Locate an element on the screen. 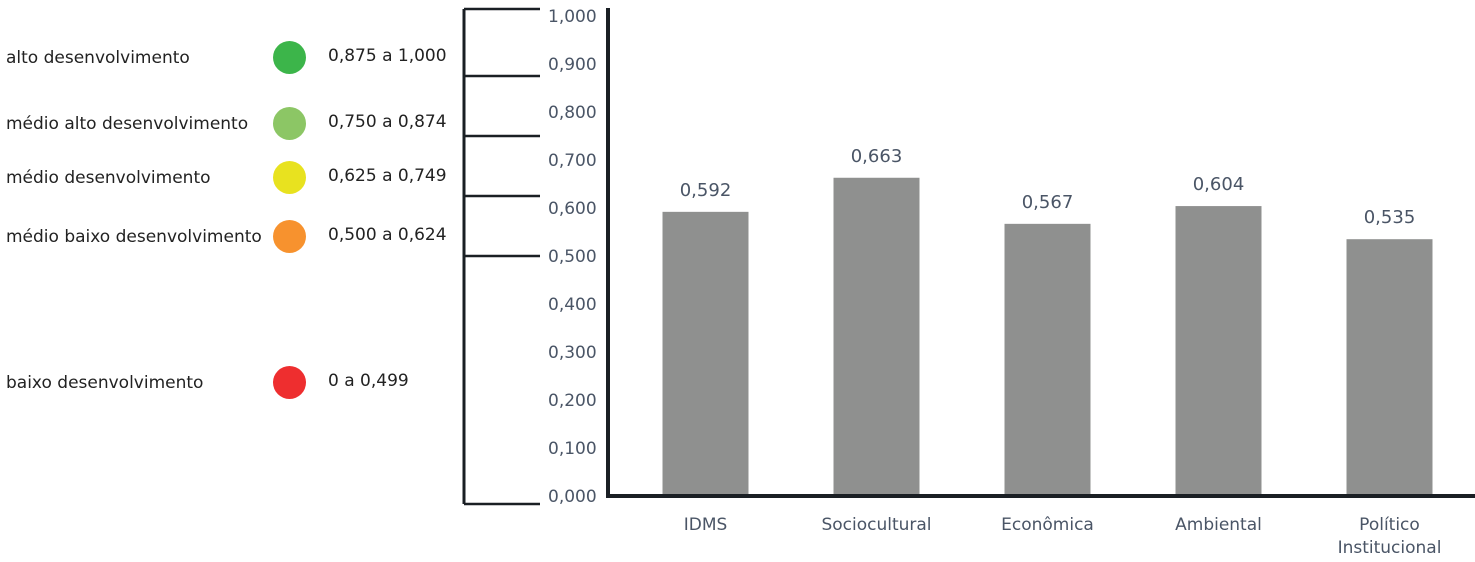 This screenshot has width=1475, height=562. legend-label: alto desenvolvimento is located at coordinates (98, 58).